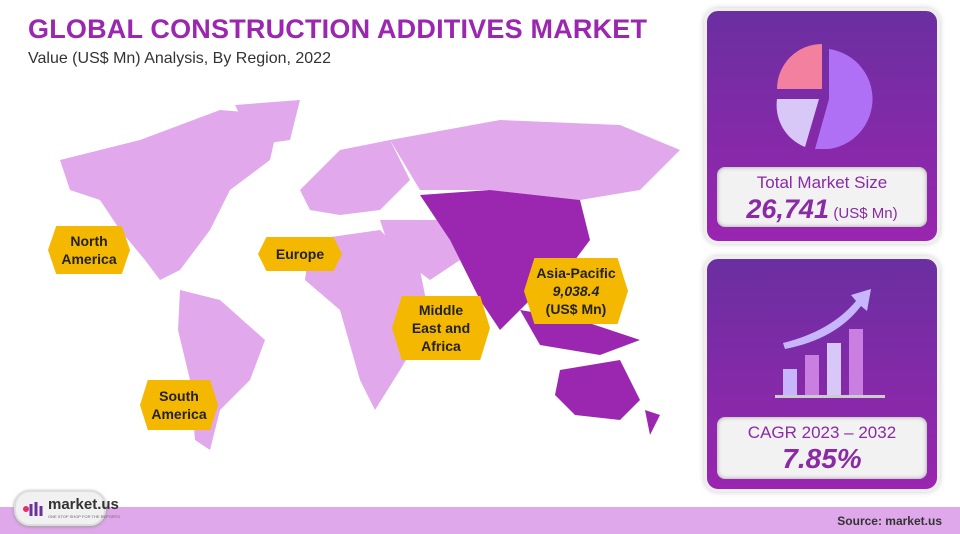 The image size is (960, 534). I want to click on market-size-card: Total Market Size 26,741 (US$ Mn), so click(822, 126).